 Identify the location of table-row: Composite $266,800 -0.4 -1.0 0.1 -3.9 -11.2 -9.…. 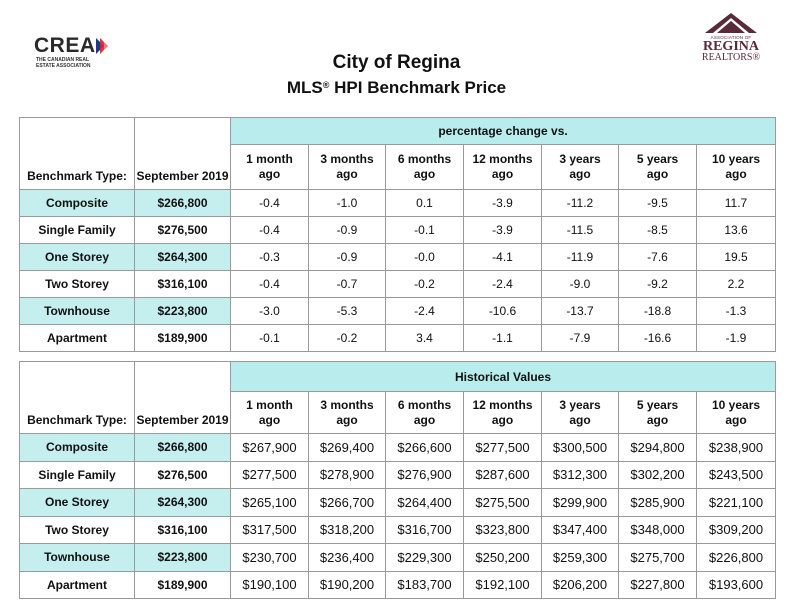
(398, 203).